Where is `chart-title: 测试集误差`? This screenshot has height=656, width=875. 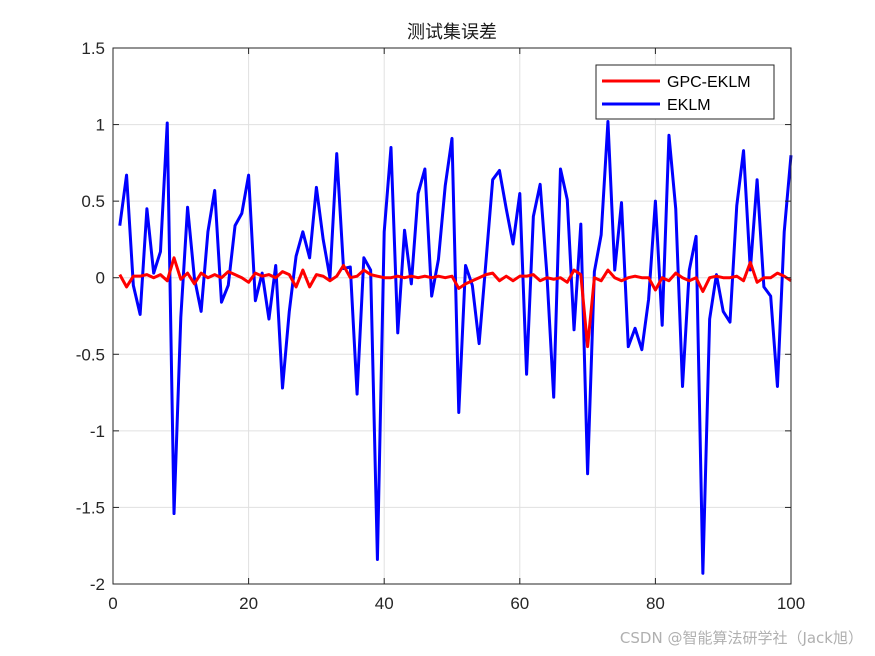 chart-title: 测试集误差 is located at coordinates (452, 32).